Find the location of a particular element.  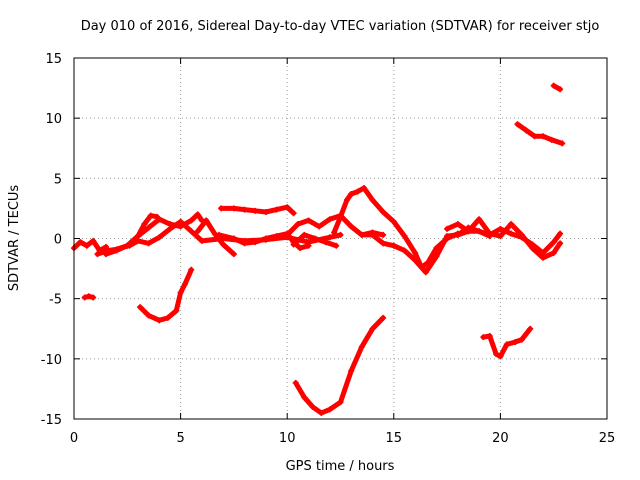

y-tick-label: 10 is located at coordinates (53, 119).